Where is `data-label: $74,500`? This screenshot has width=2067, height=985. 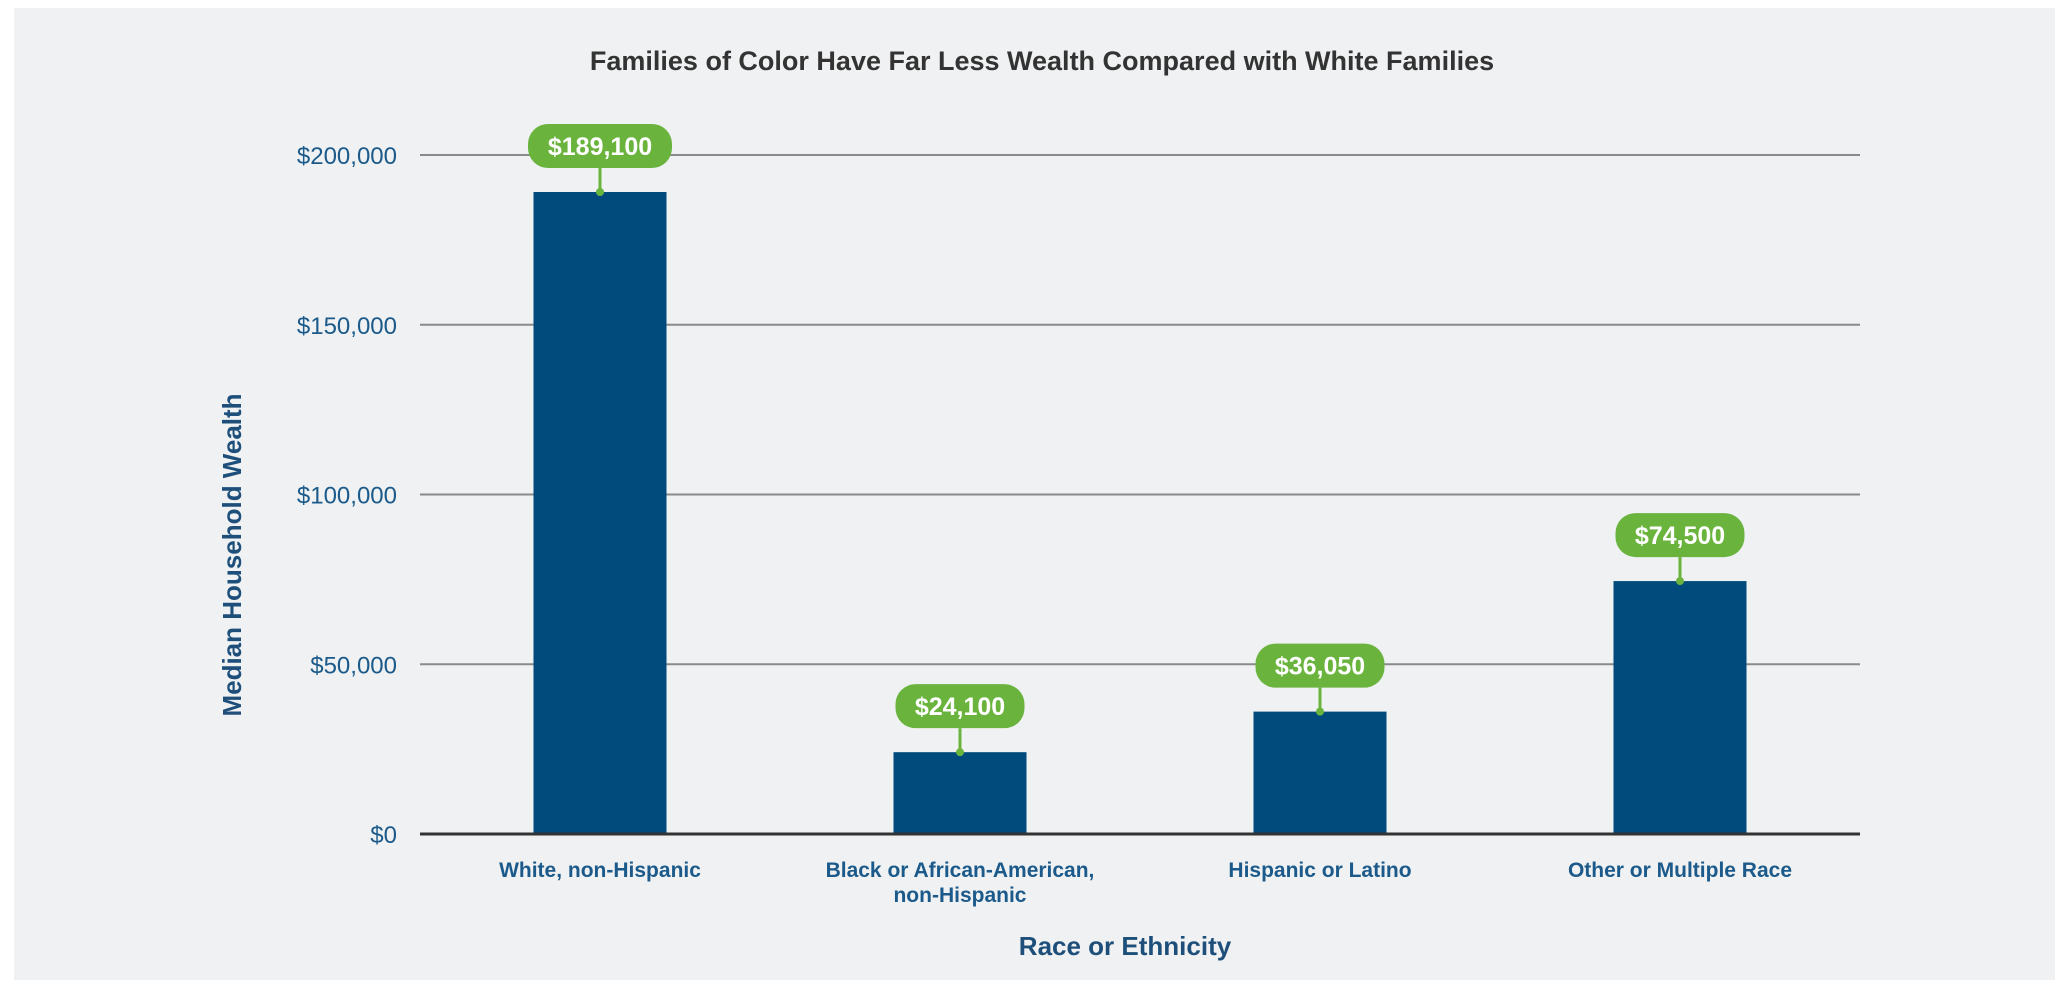 data-label: $74,500 is located at coordinates (1680, 549).